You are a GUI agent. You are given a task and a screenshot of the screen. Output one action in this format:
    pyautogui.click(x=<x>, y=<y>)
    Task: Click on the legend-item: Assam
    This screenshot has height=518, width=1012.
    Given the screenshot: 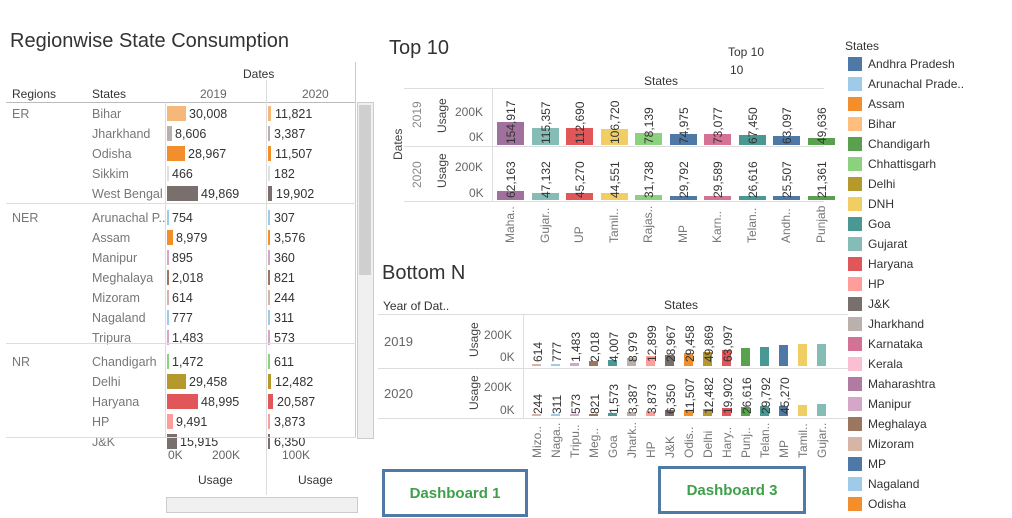 What is the action you would take?
    pyautogui.click(x=876, y=104)
    